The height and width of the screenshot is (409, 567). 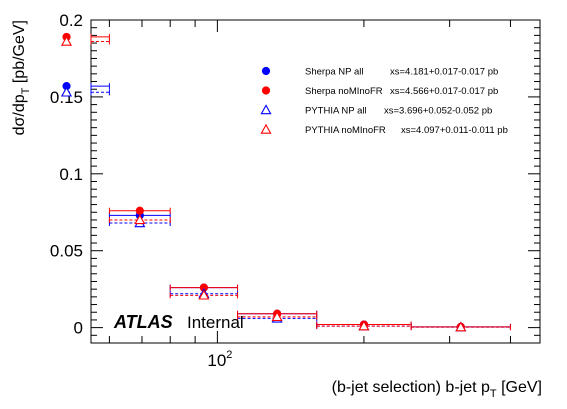 I want to click on y-axis-title: dσ/dpT [pb/GeV], so click(x=21, y=77).